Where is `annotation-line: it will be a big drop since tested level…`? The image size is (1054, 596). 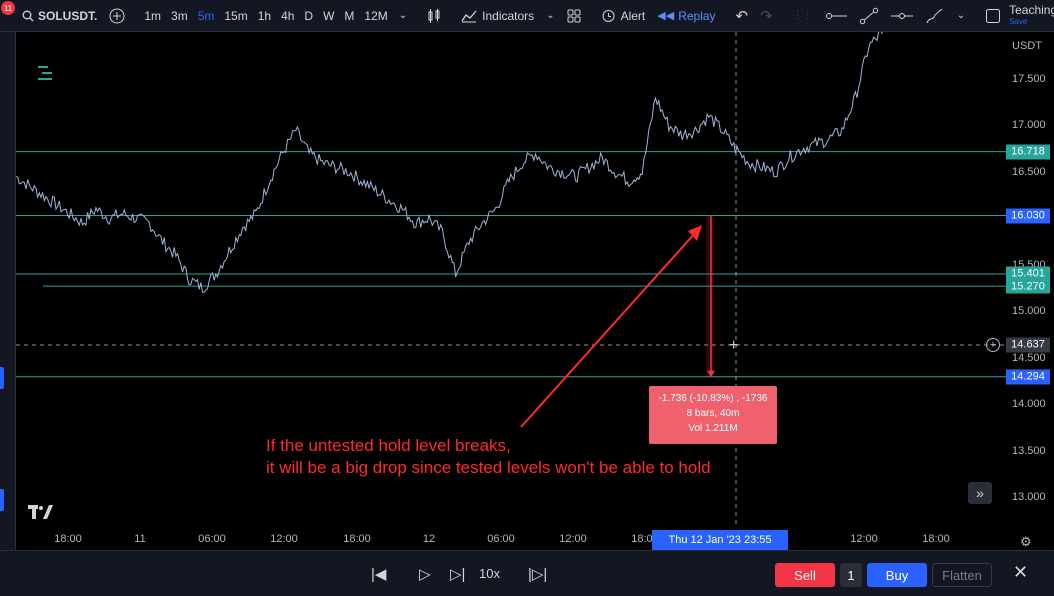 annotation-line: it will be a big drop since tested level… is located at coordinates (488, 467).